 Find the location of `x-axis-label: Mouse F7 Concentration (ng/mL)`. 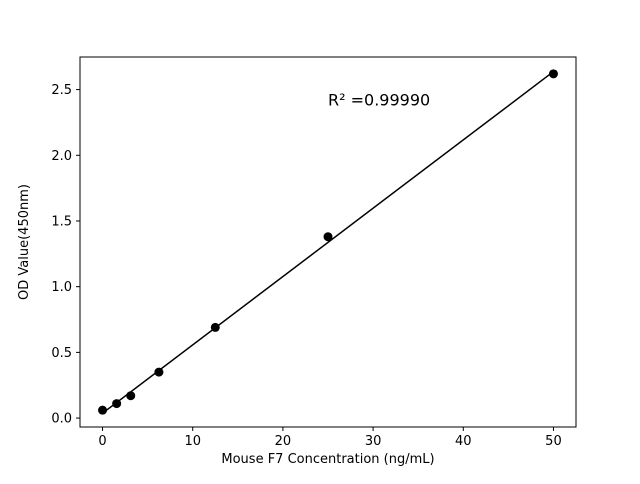

x-axis-label: Mouse F7 Concentration (ng/mL) is located at coordinates (327, 459).